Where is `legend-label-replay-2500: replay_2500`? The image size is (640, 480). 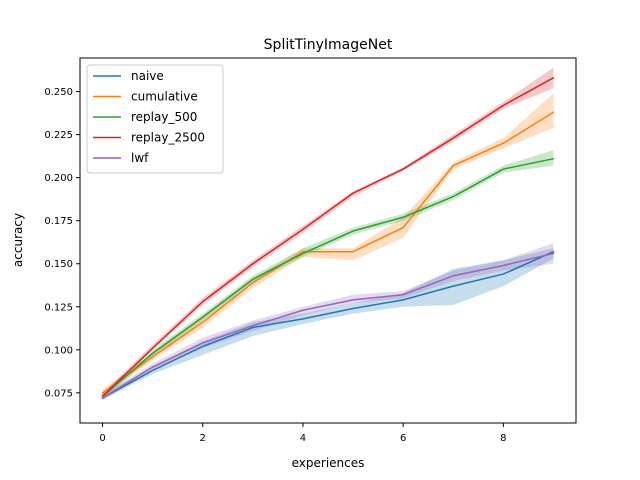
legend-label-replay-2500: replay_2500 is located at coordinates (168, 138).